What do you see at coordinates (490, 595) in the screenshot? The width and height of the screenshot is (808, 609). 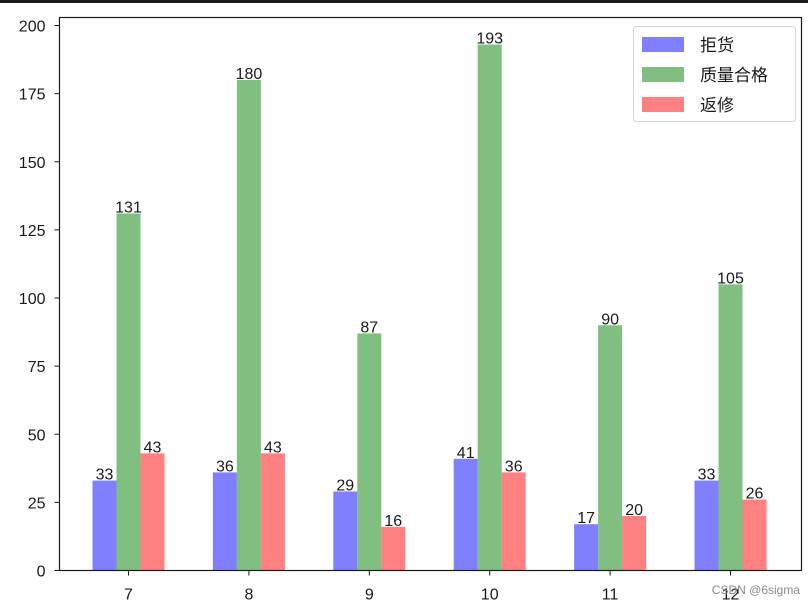 I see `x-tick-label: 10` at bounding box center [490, 595].